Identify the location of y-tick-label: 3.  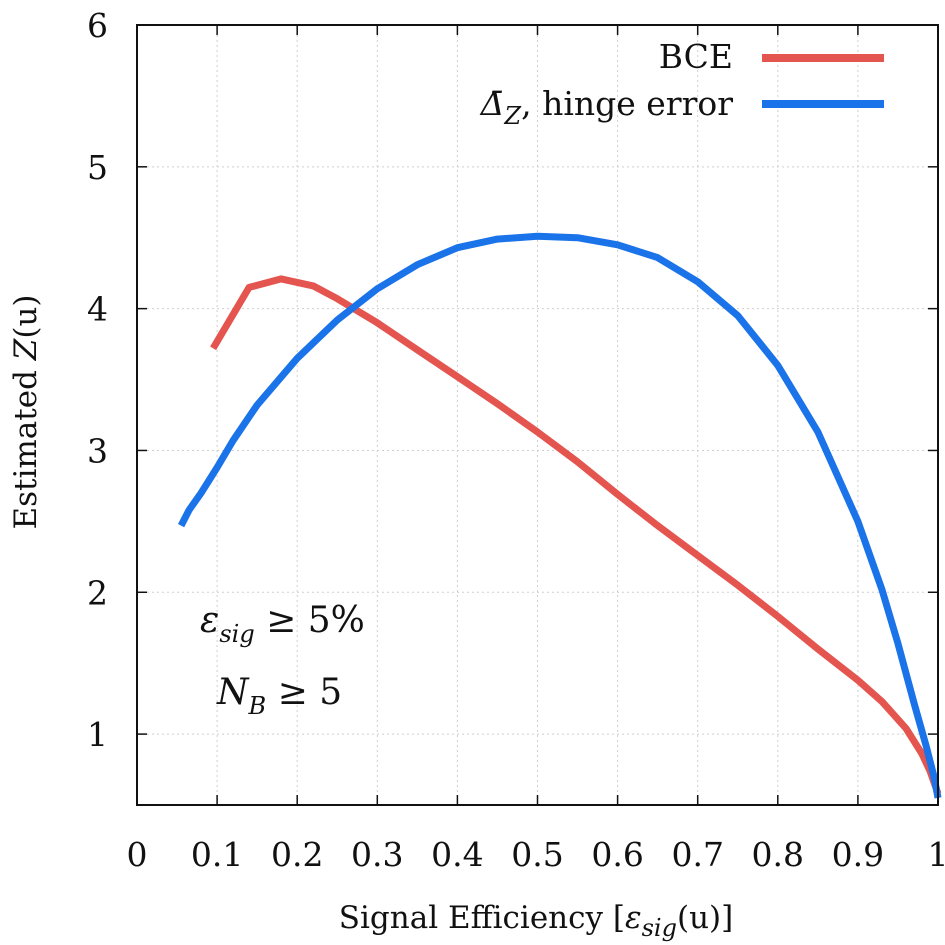
(97, 450).